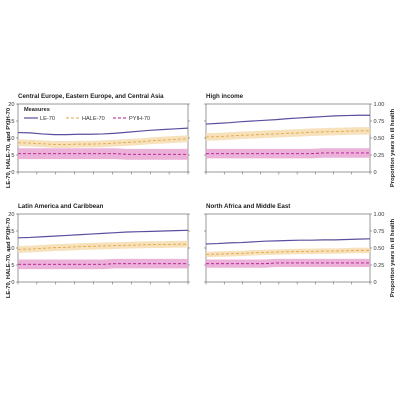 This screenshot has height=400, width=400. What do you see at coordinates (9, 258) in the screenshot?
I see `left-axis-title-bottom: LE-70, HALE-70, and PYIH-70` at bounding box center [9, 258].